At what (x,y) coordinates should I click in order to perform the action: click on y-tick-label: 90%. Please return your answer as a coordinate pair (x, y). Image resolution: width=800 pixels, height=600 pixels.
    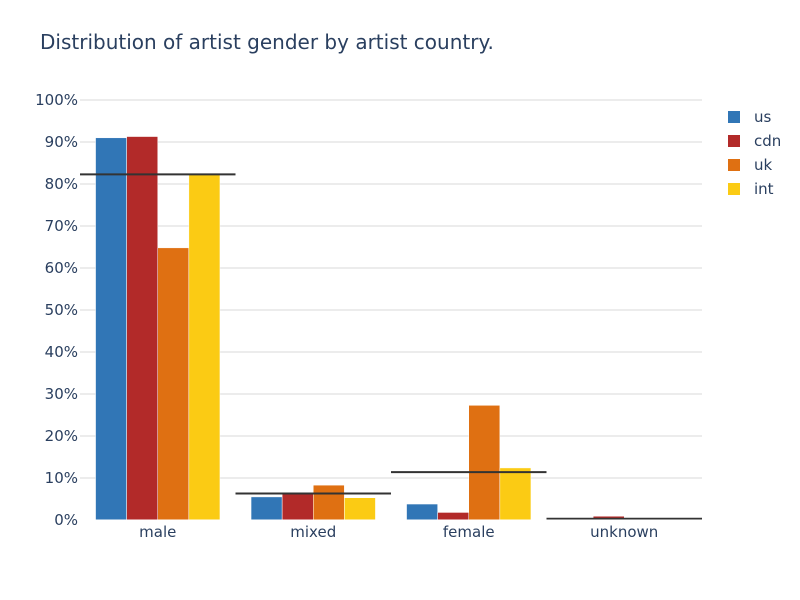
    Looking at the image, I should click on (61, 142).